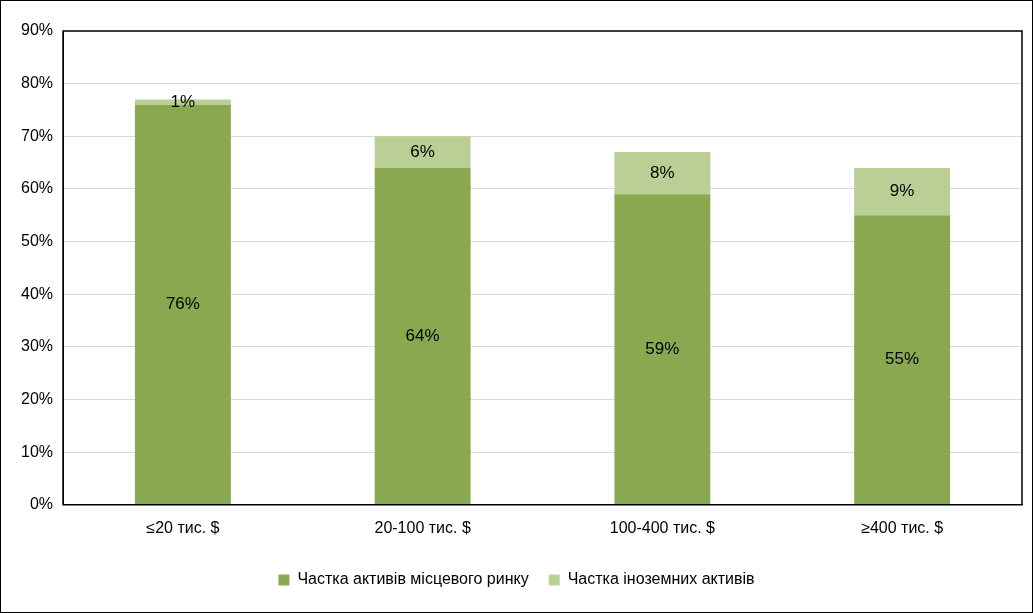 The width and height of the screenshot is (1033, 613). What do you see at coordinates (183, 101) in the screenshot?
I see `data-label: 1%` at bounding box center [183, 101].